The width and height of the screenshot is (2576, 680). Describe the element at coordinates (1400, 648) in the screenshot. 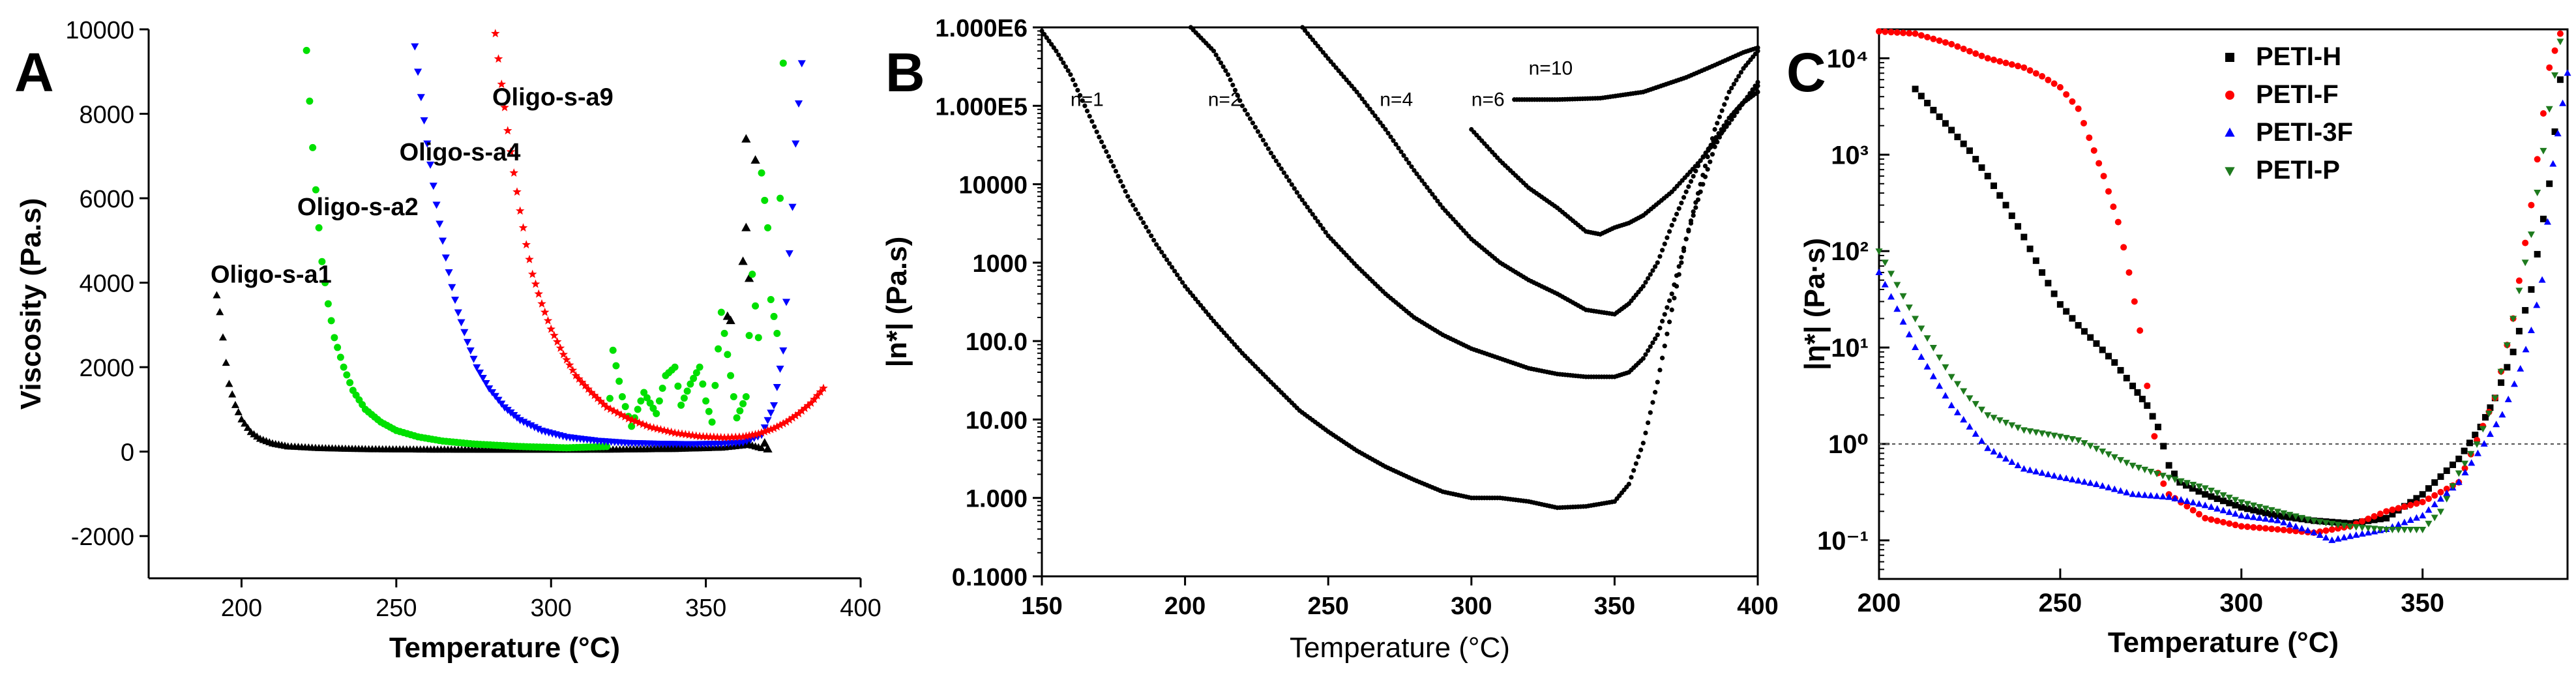

I see `panel-b-x-axis-label: Temperature (°C)` at that location.